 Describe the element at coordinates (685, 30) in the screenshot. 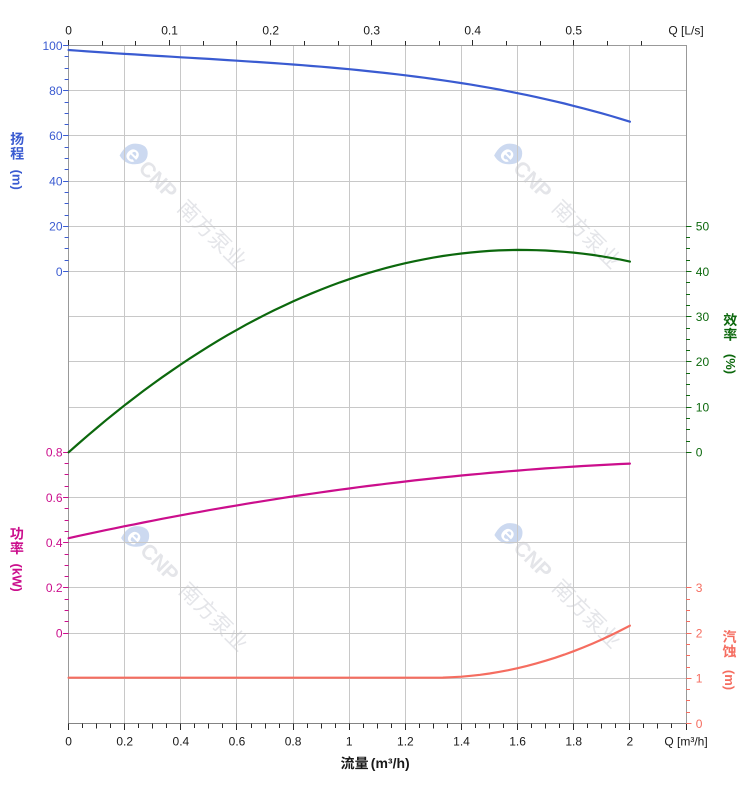

I see `svg-text: Q [L/s]` at that location.